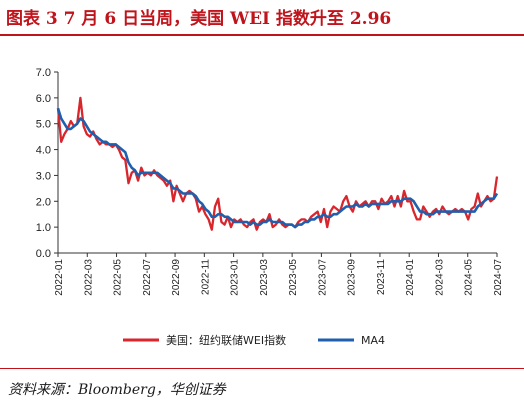  What do you see at coordinates (176, 277) in the screenshot?
I see `x-tick-label: 2022-09` at bounding box center [176, 277].